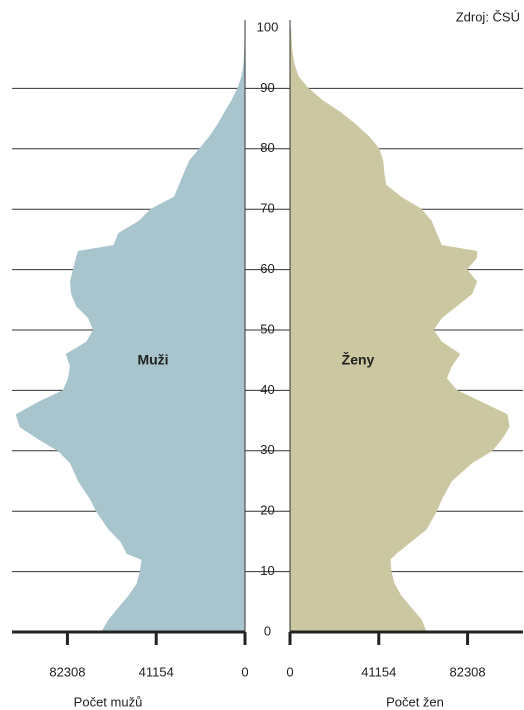 Image resolution: width=524 pixels, height=710 pixels. What do you see at coordinates (267, 389) in the screenshot?
I see `y-tick-label: 40` at bounding box center [267, 389].